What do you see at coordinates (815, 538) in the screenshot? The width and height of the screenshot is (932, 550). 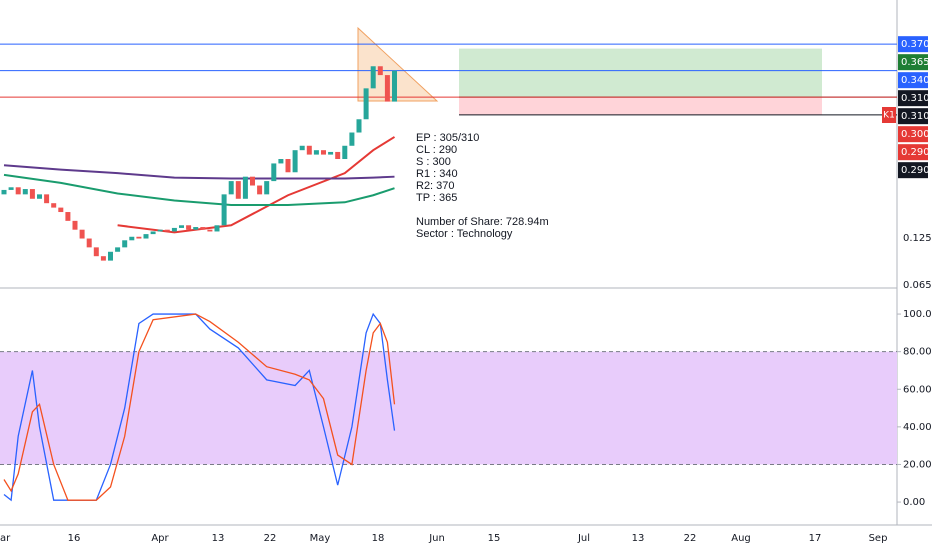 I see `x-tick-label: 17` at bounding box center [815, 538].